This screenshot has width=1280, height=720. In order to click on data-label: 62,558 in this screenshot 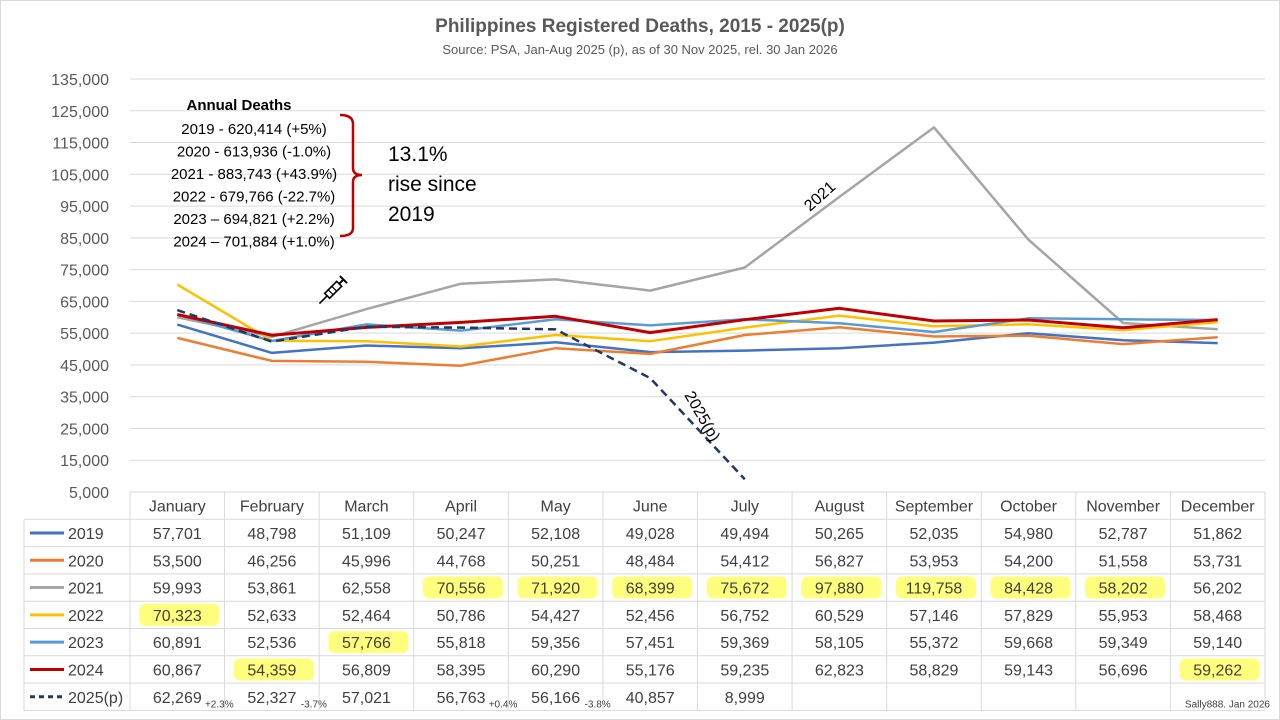, I will do `click(366, 589)`.